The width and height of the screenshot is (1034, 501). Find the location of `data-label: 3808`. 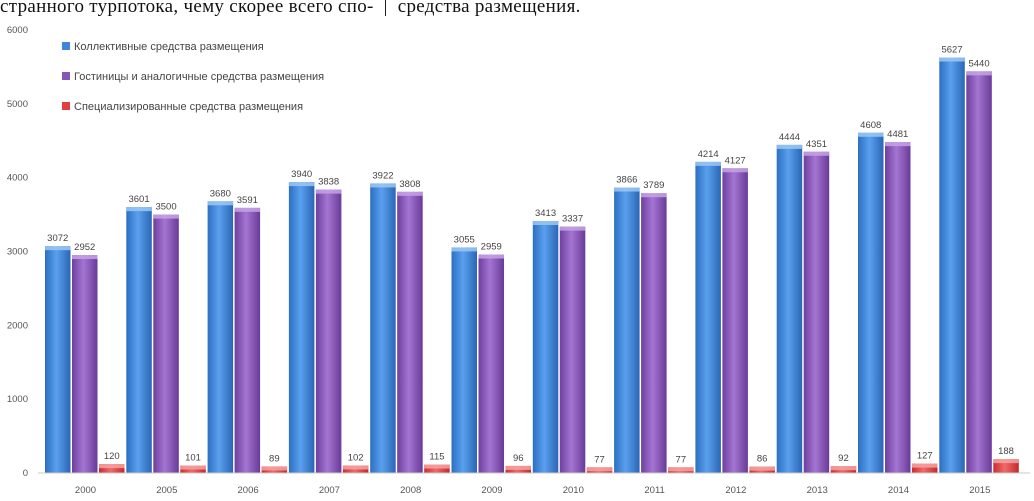

data-label: 3808 is located at coordinates (409, 184).